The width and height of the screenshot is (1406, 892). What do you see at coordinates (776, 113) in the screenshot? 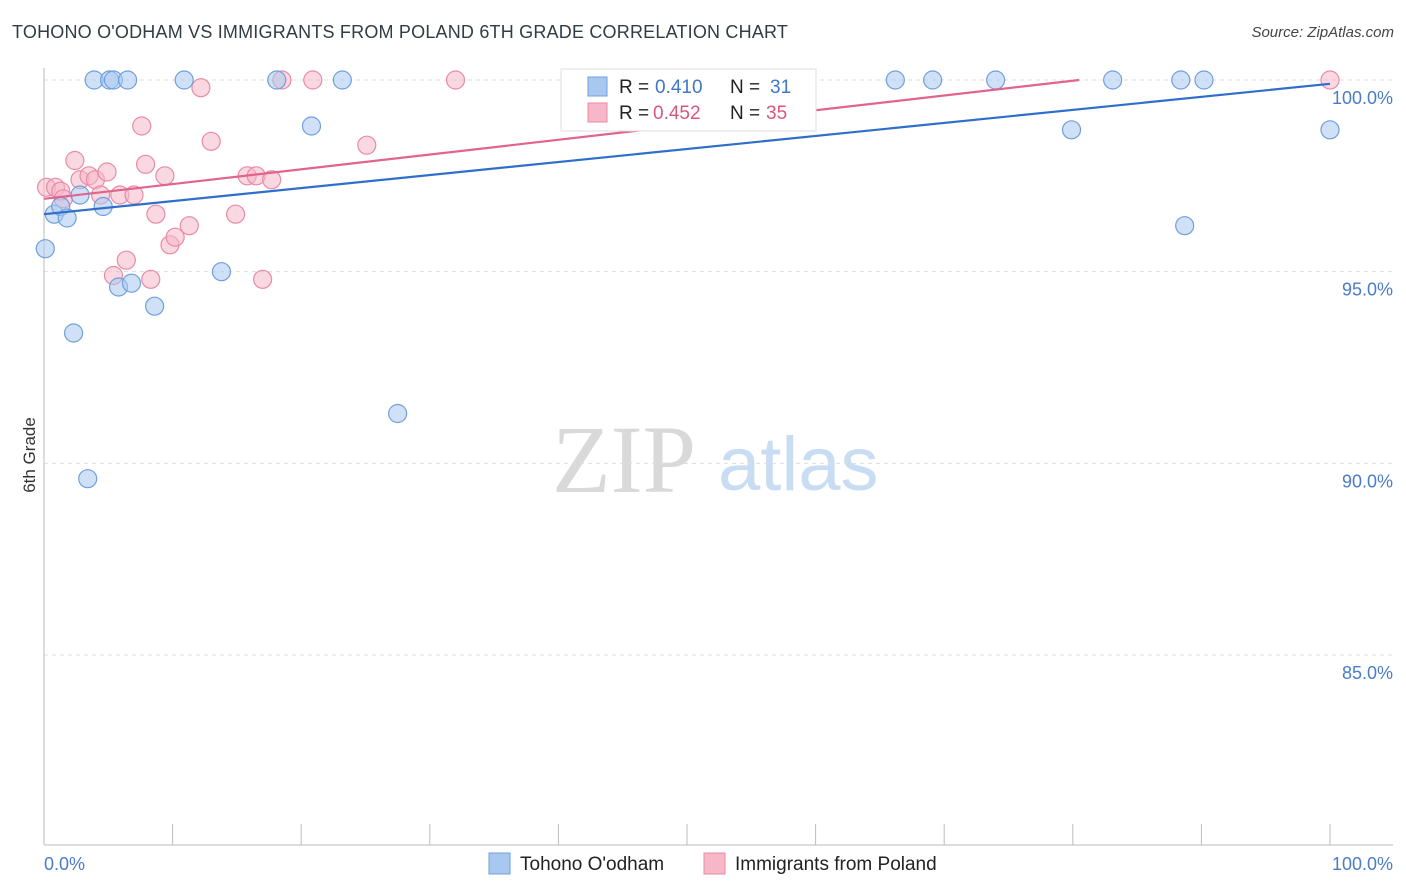
I see `legend-n-value-pink: 35` at bounding box center [776, 113].